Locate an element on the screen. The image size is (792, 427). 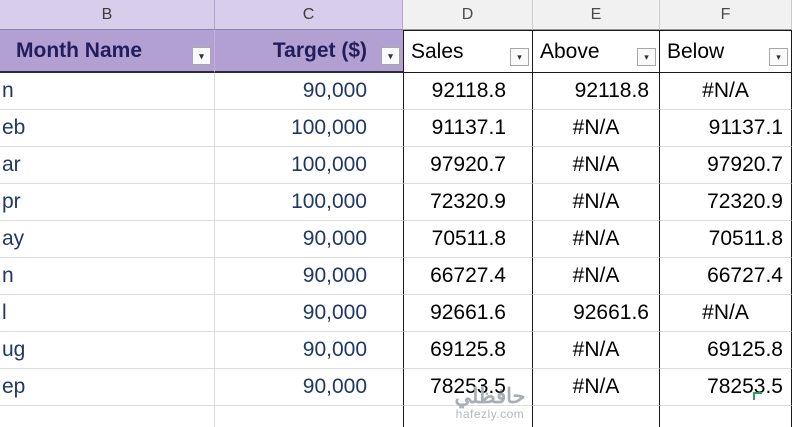
sales-cell: 70511.8 is located at coordinates (468, 239).